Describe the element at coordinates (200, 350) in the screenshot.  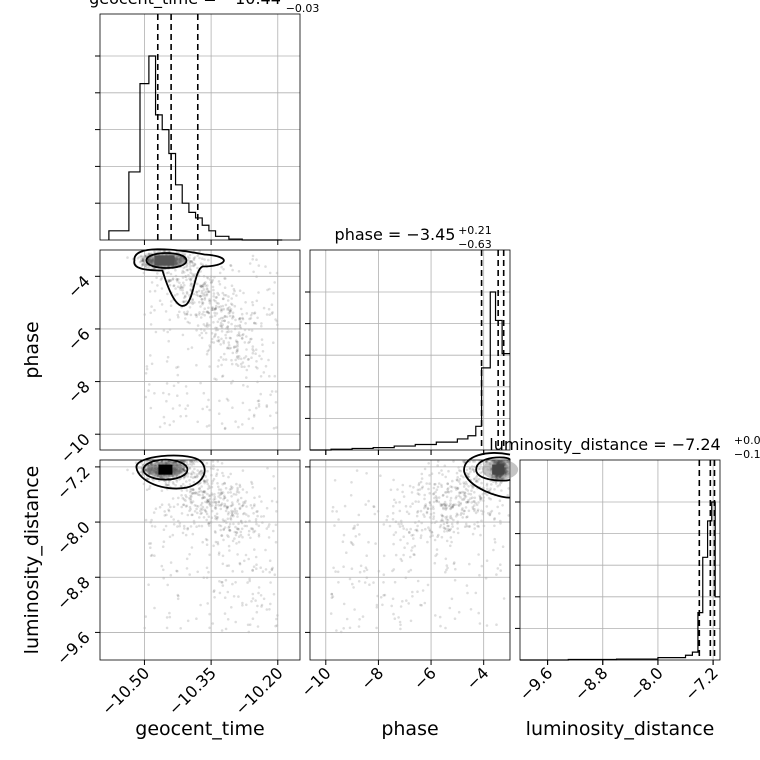
I see `panel-phase-vs-geocent-time-frame` at that location.